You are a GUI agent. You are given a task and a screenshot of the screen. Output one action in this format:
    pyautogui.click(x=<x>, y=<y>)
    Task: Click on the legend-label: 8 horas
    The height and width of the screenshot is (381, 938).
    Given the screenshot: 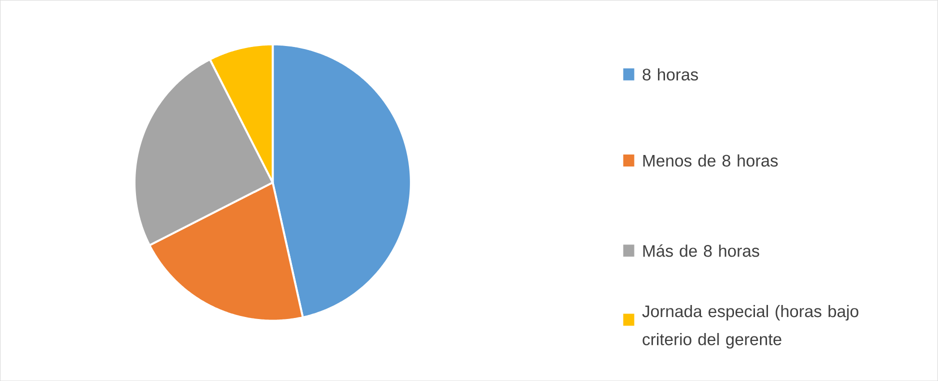 What is the action you would take?
    pyautogui.click(x=670, y=74)
    